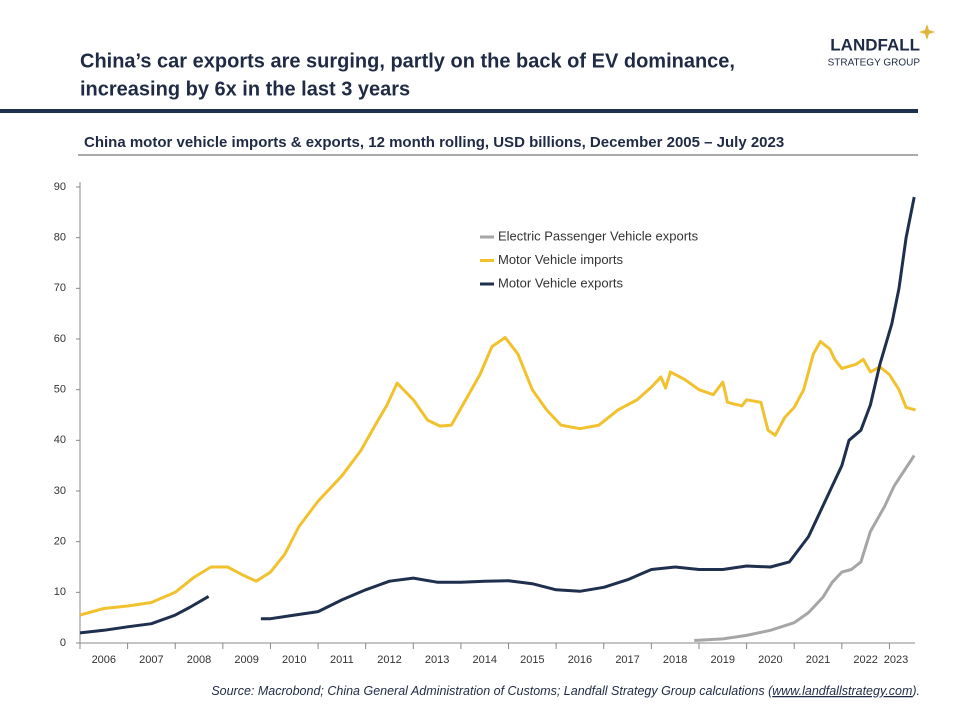 Image resolution: width=960 pixels, height=725 pixels. I want to click on x-tick-label: 2012, so click(389, 660).